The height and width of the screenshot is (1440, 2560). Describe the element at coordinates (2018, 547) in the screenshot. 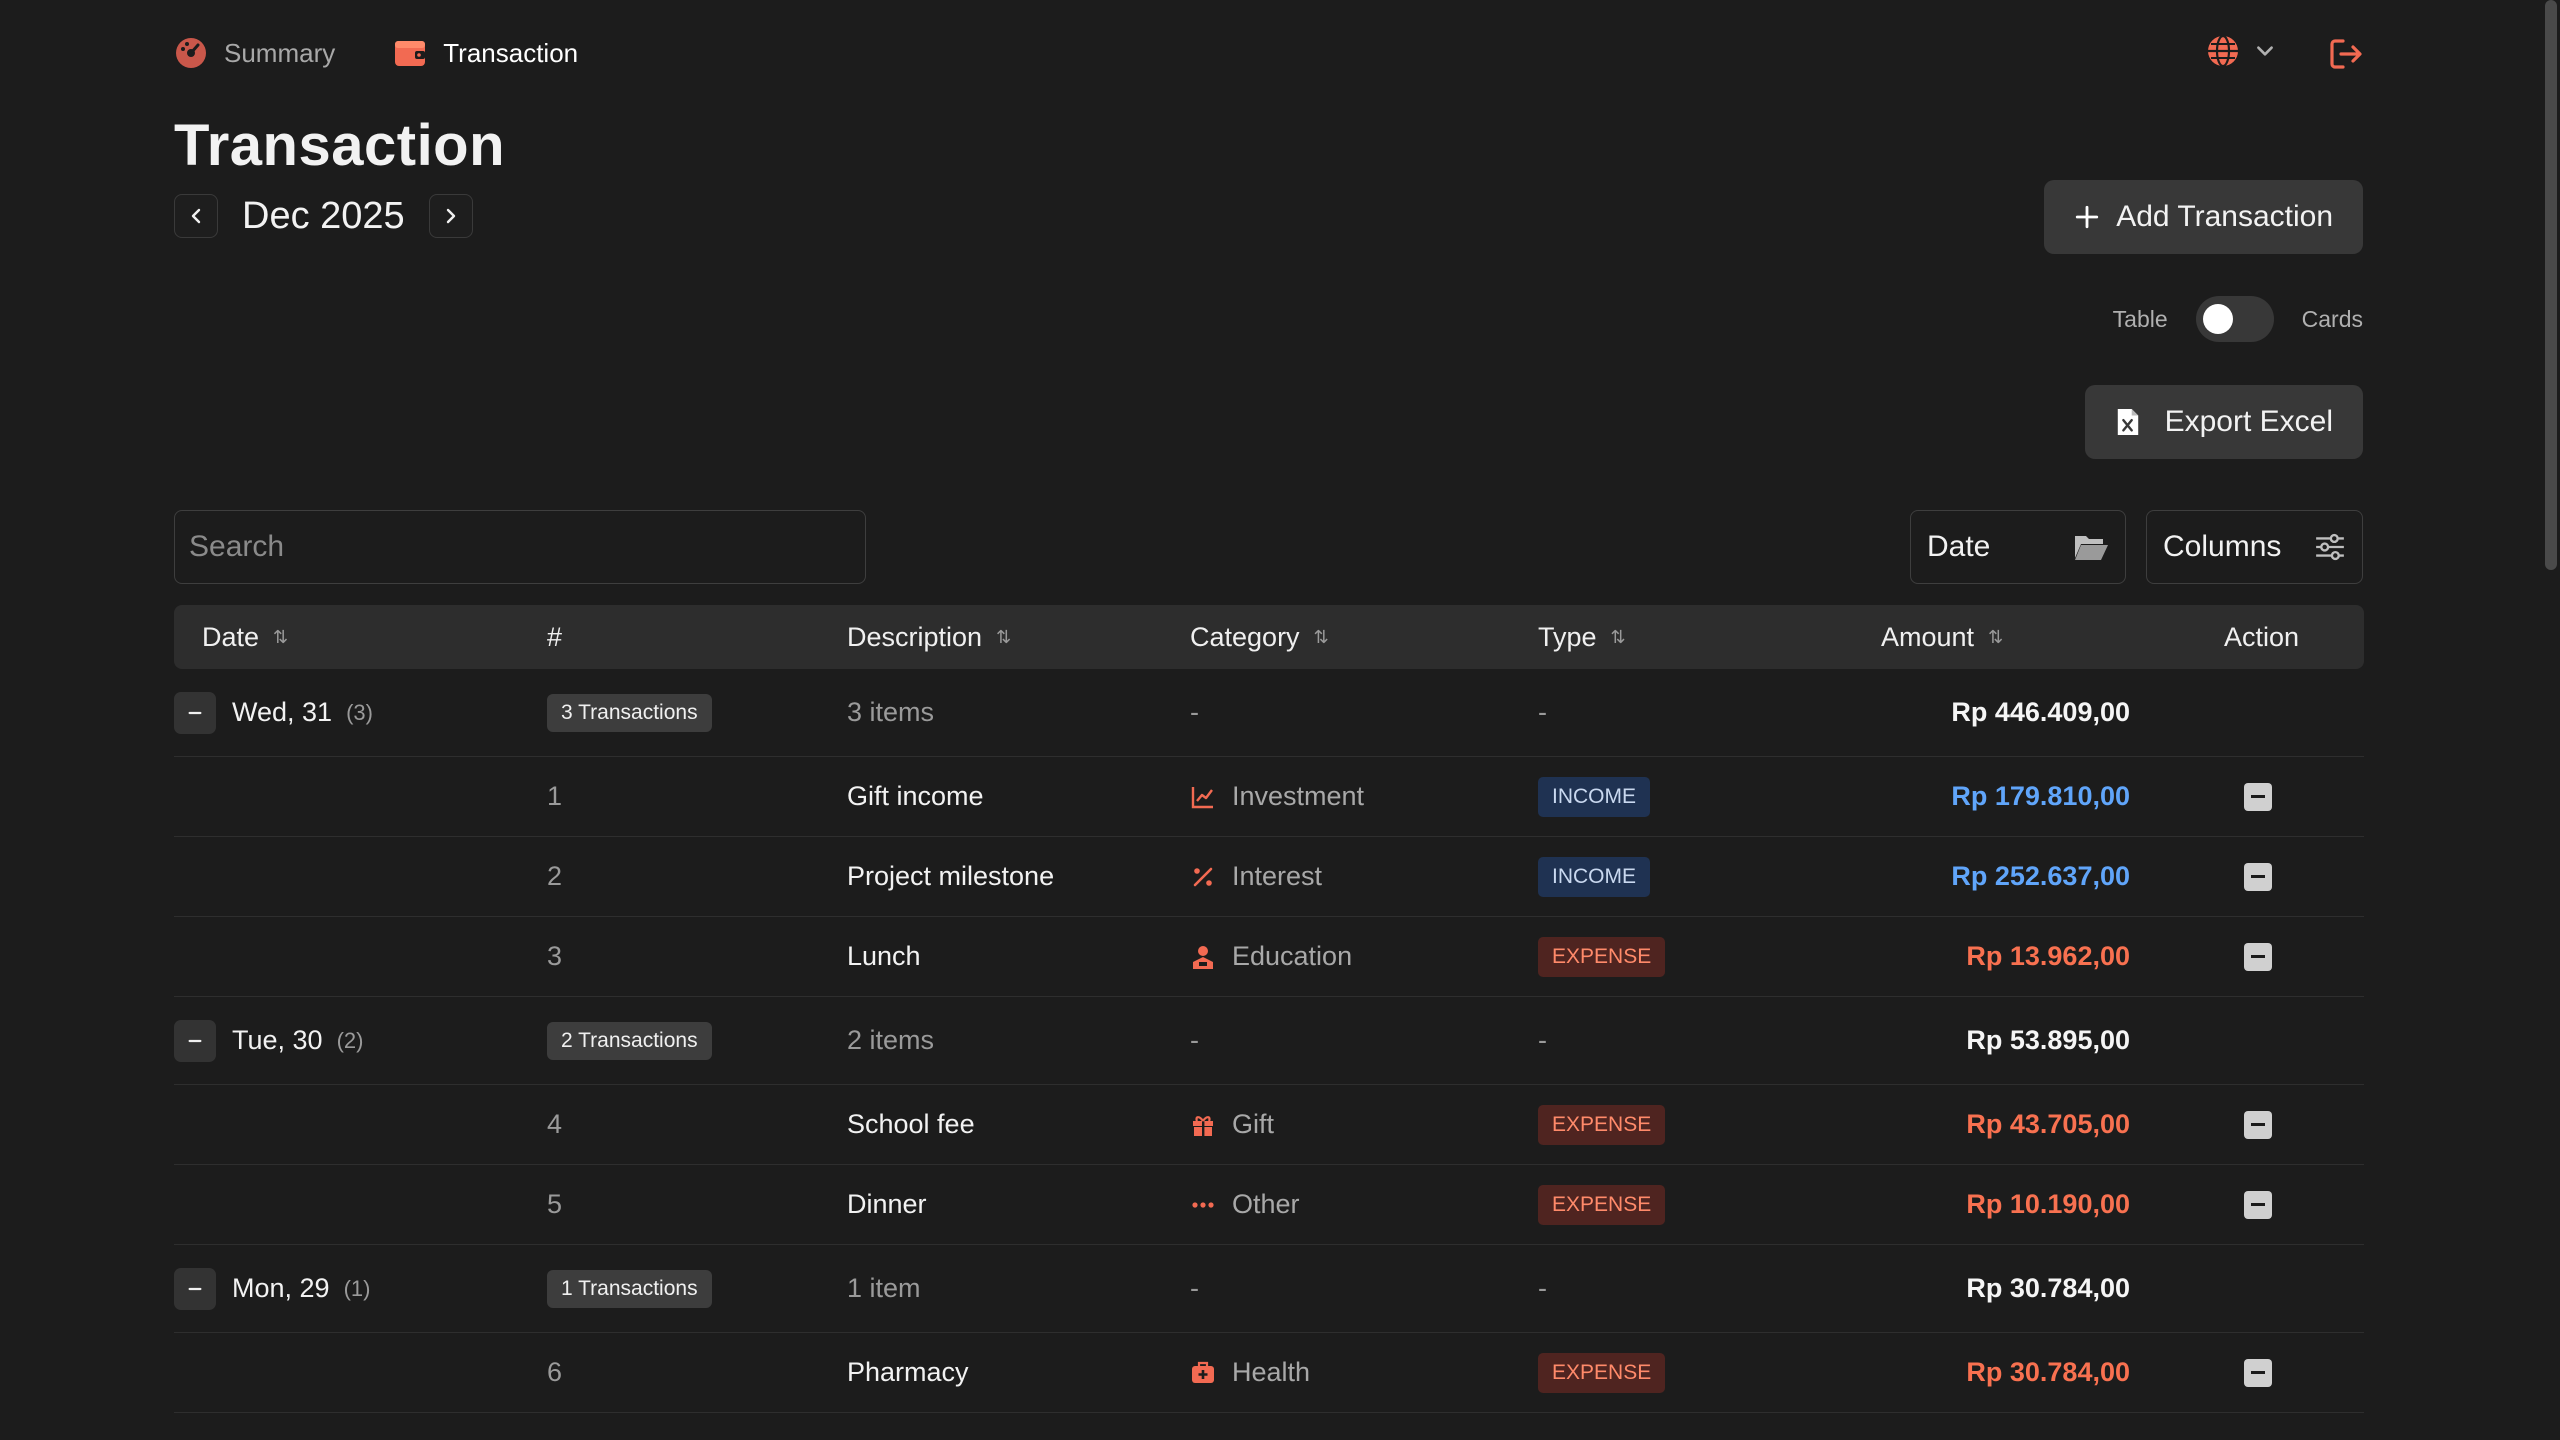

I see `date-filter-button: Date` at that location.